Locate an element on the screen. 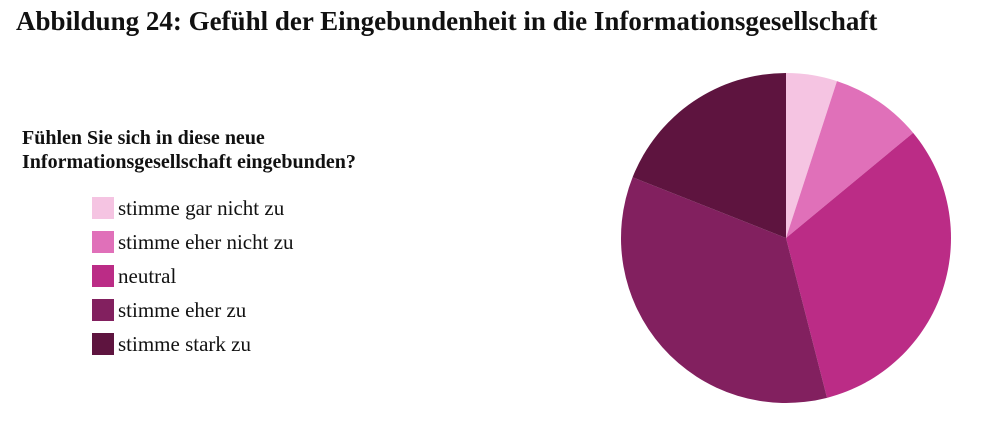 The height and width of the screenshot is (423, 988). legend-label: neutral is located at coordinates (147, 276).